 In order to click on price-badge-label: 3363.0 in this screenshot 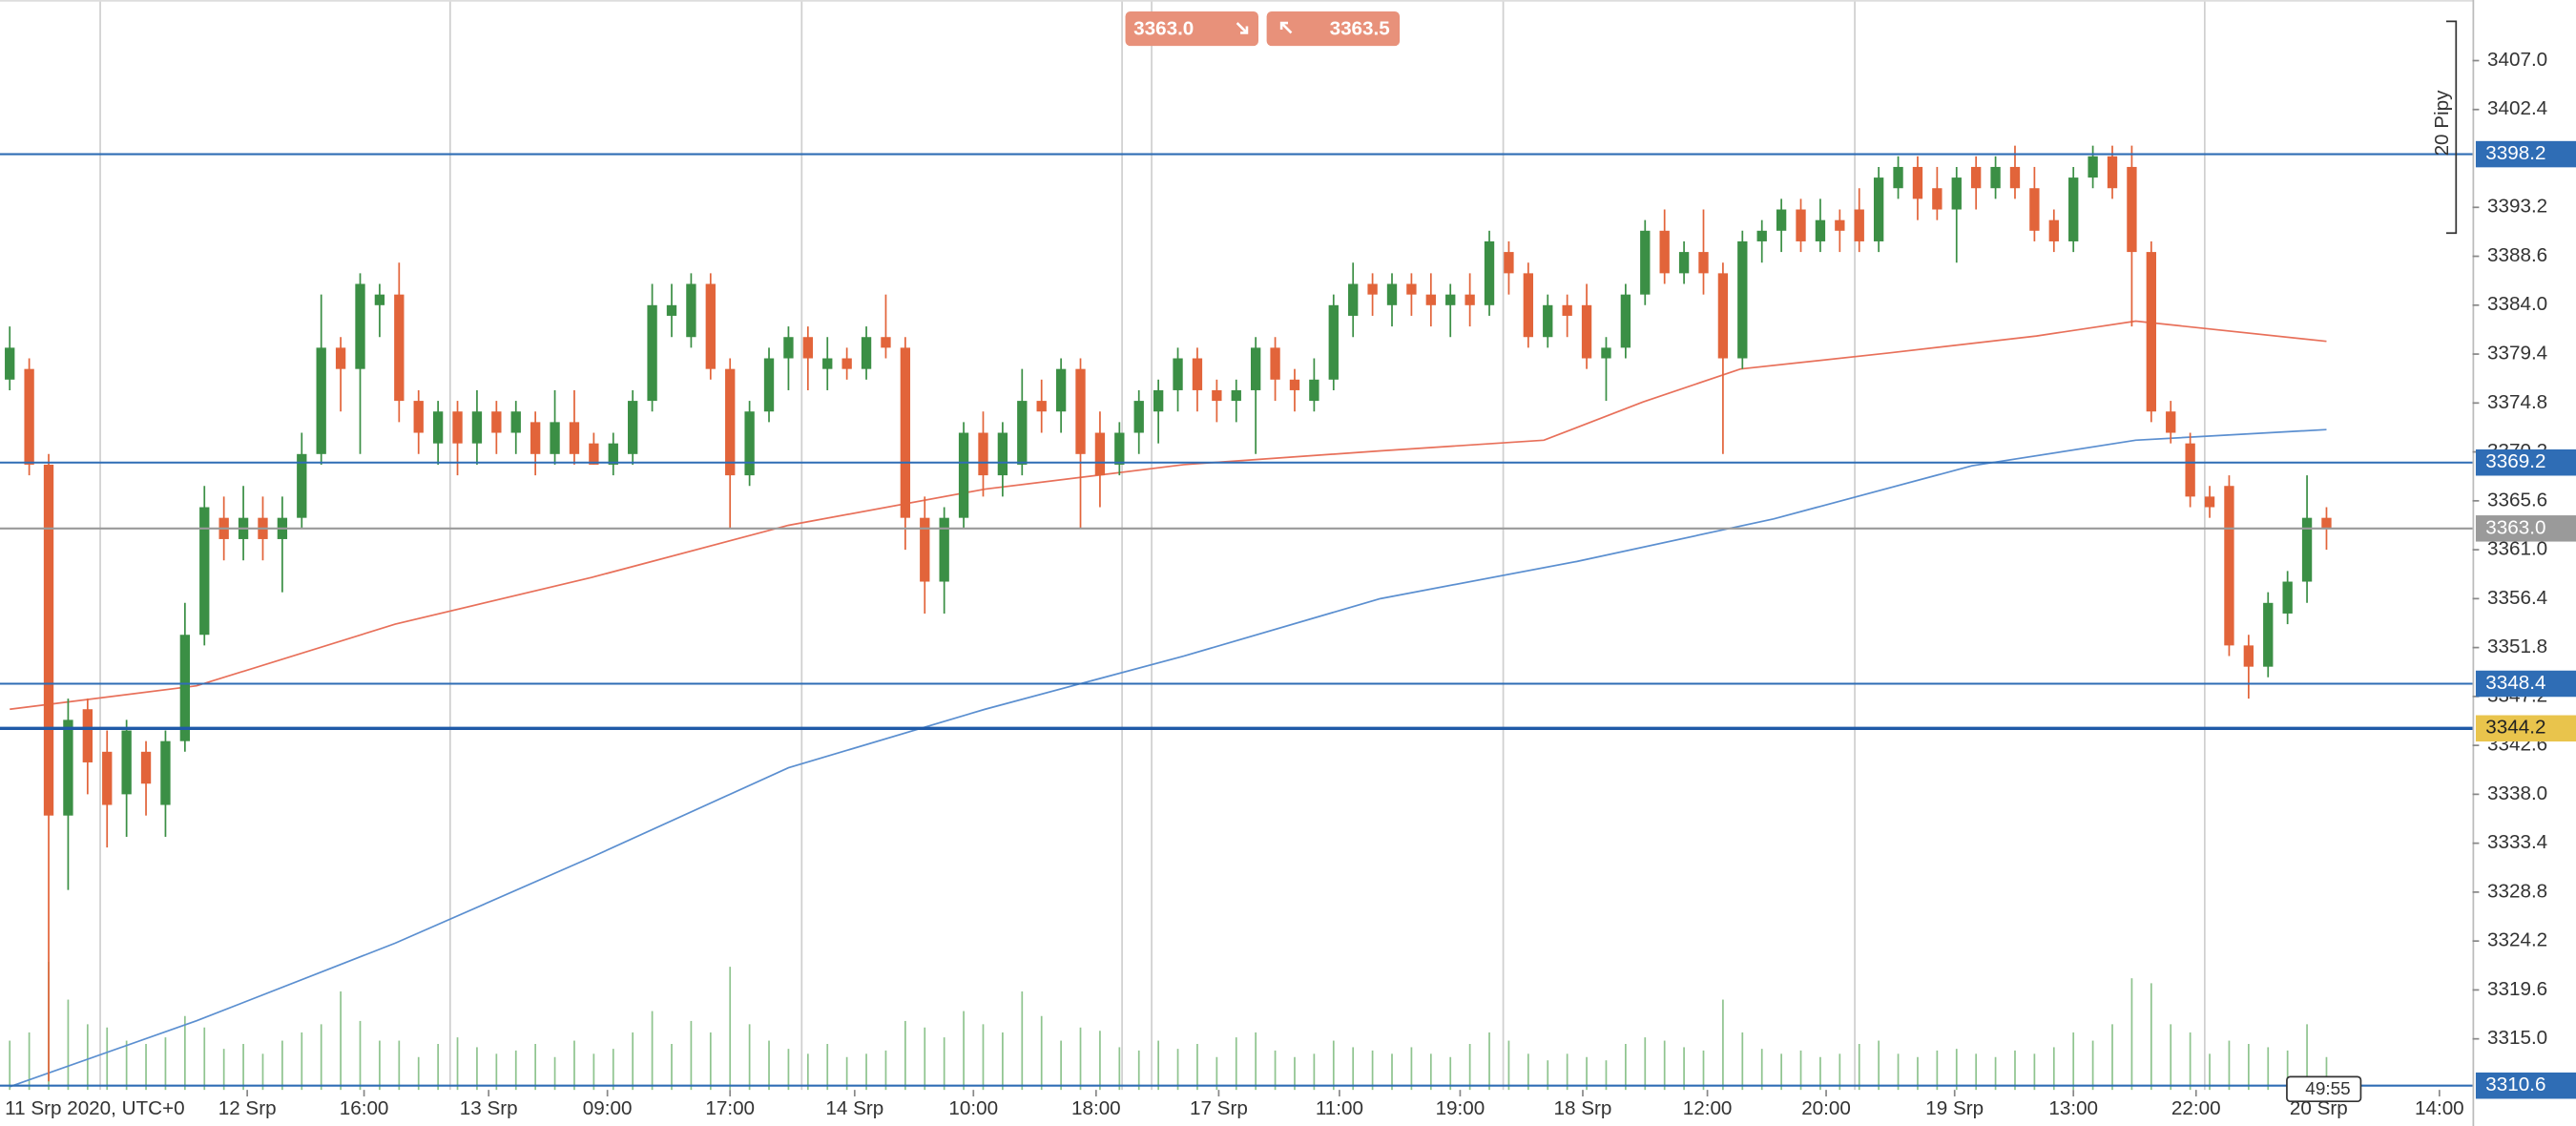, I will do `click(2515, 527)`.